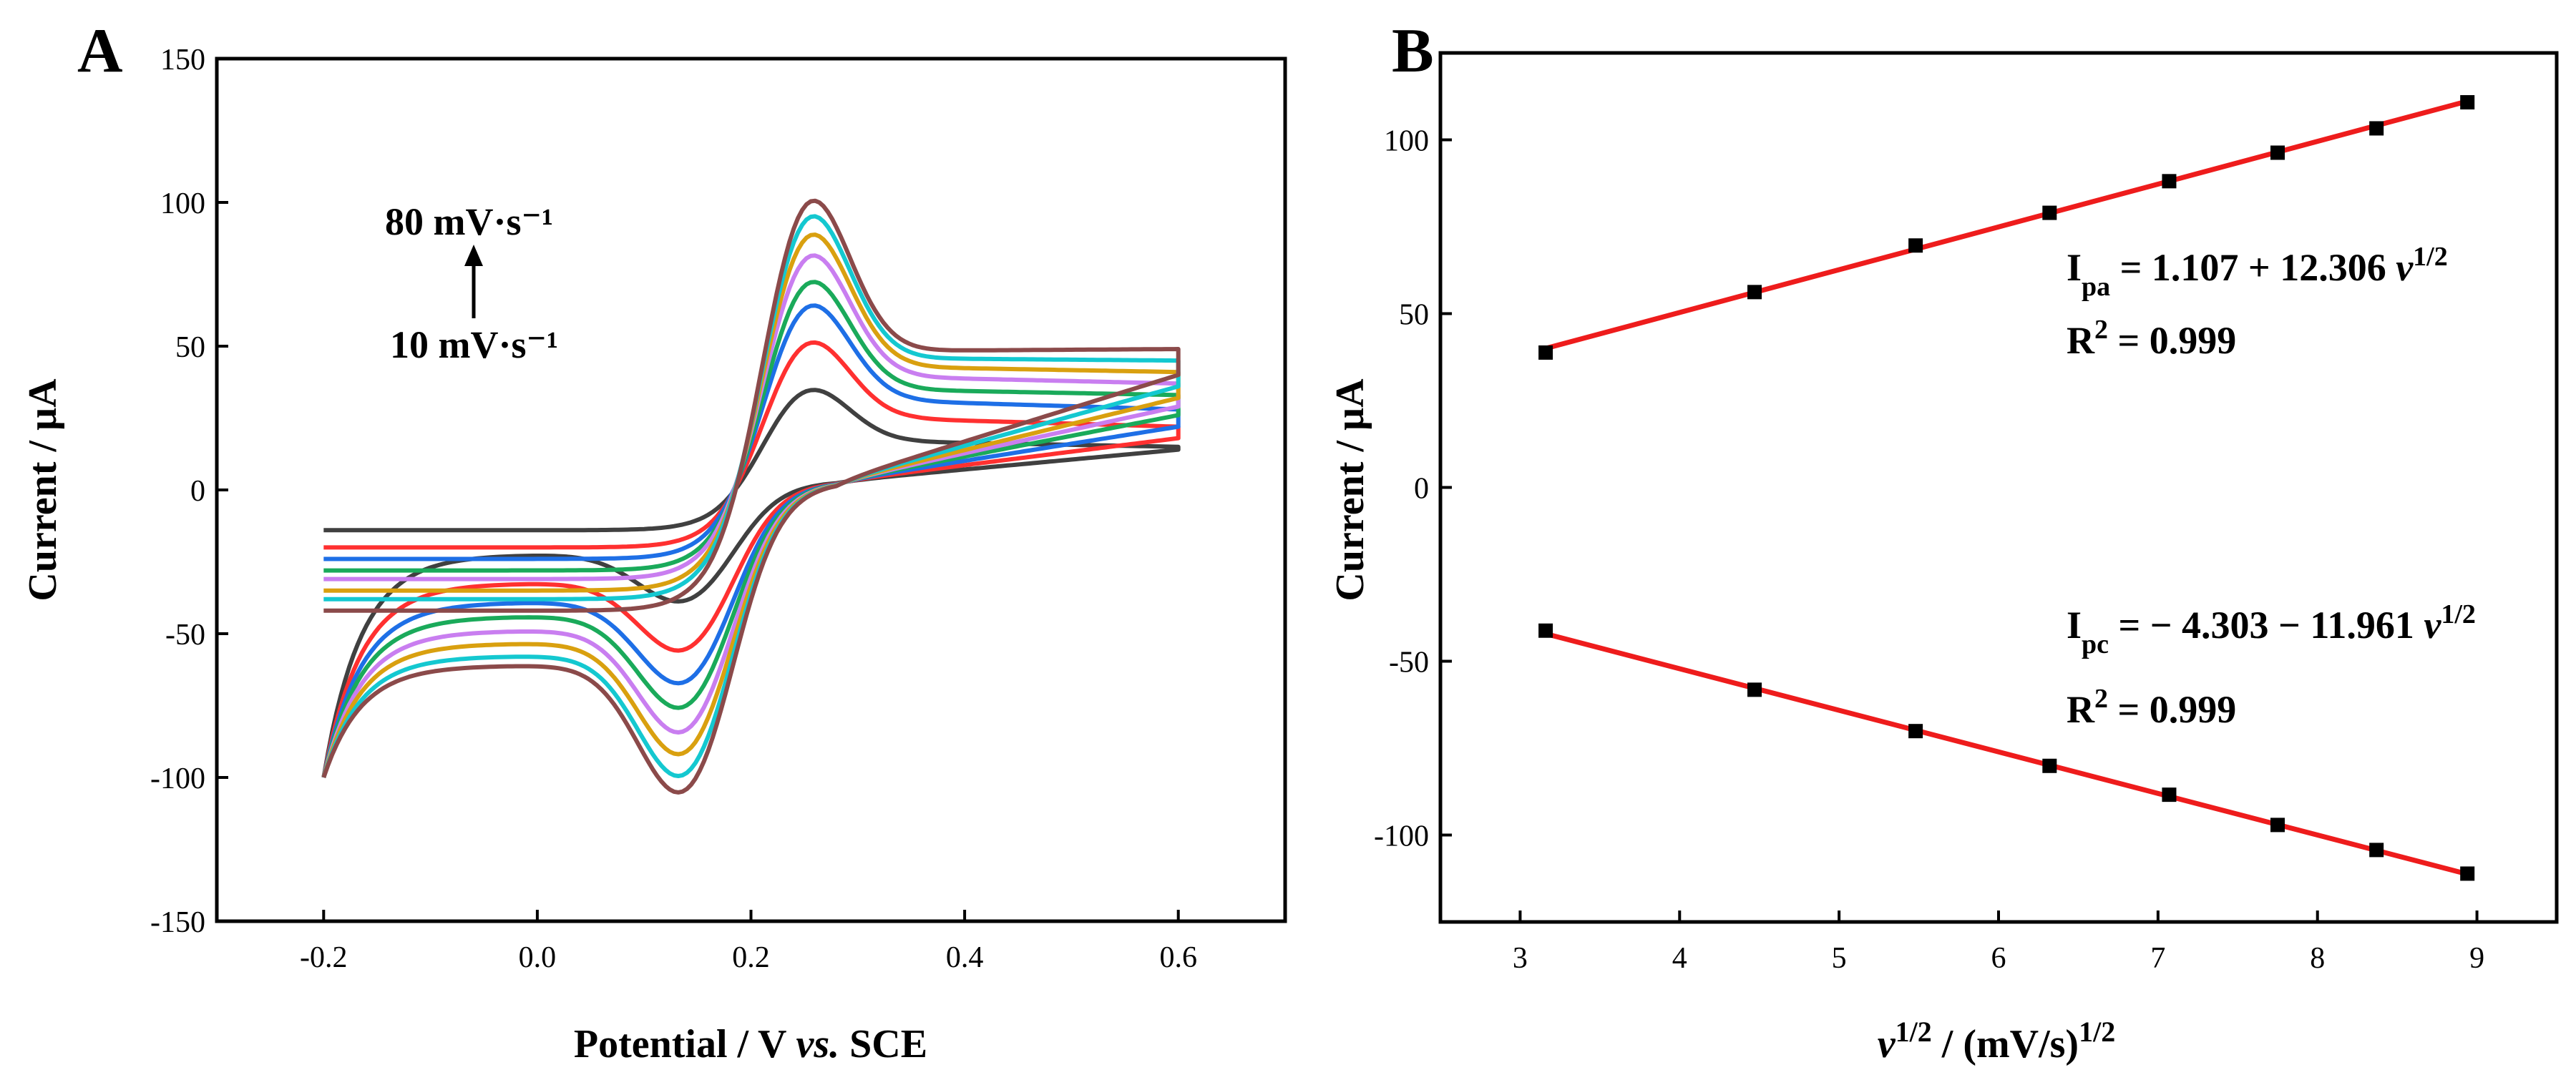 This screenshot has width=2576, height=1080. I want to click on panel-b-x-tick-label: 4, so click(1679, 958).